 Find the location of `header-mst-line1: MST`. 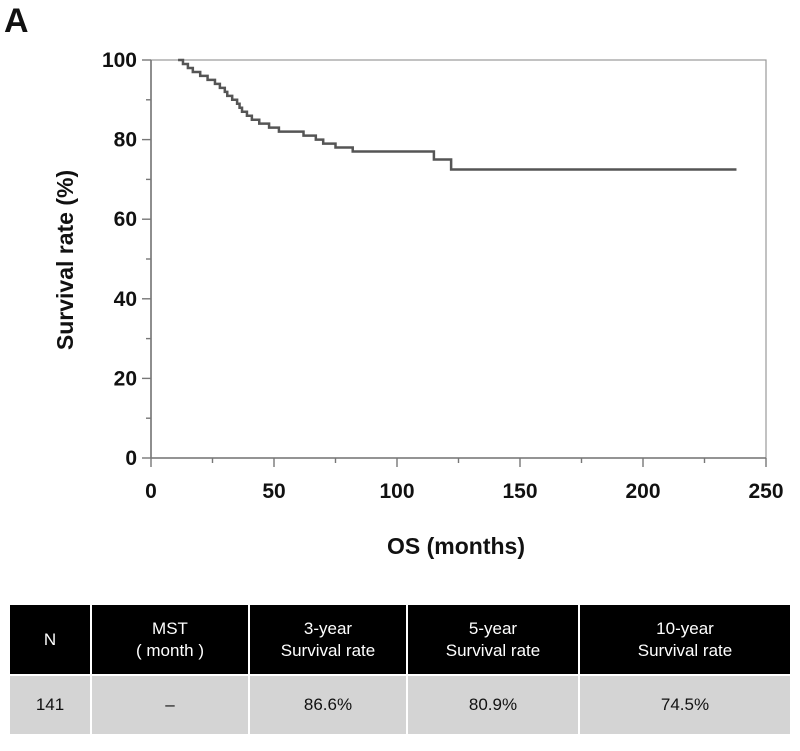

header-mst-line1: MST is located at coordinates (170, 628).